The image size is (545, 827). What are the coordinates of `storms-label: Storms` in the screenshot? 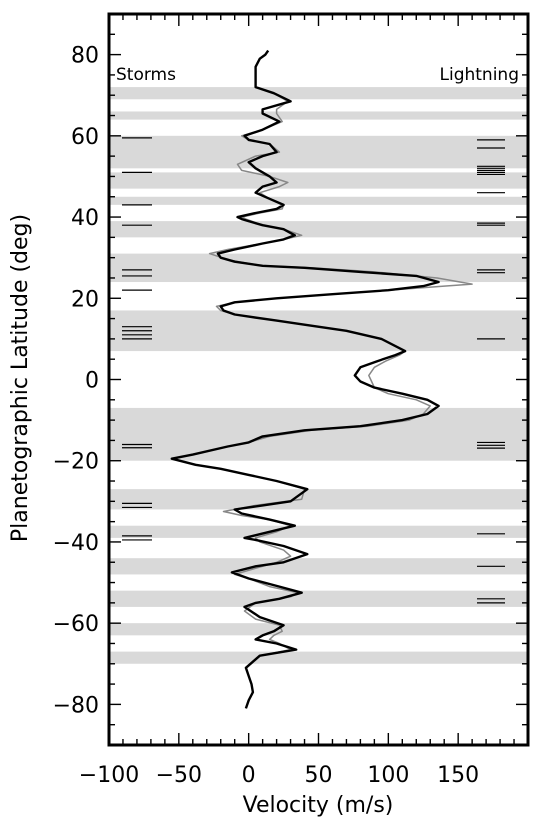 It's located at (146, 75).